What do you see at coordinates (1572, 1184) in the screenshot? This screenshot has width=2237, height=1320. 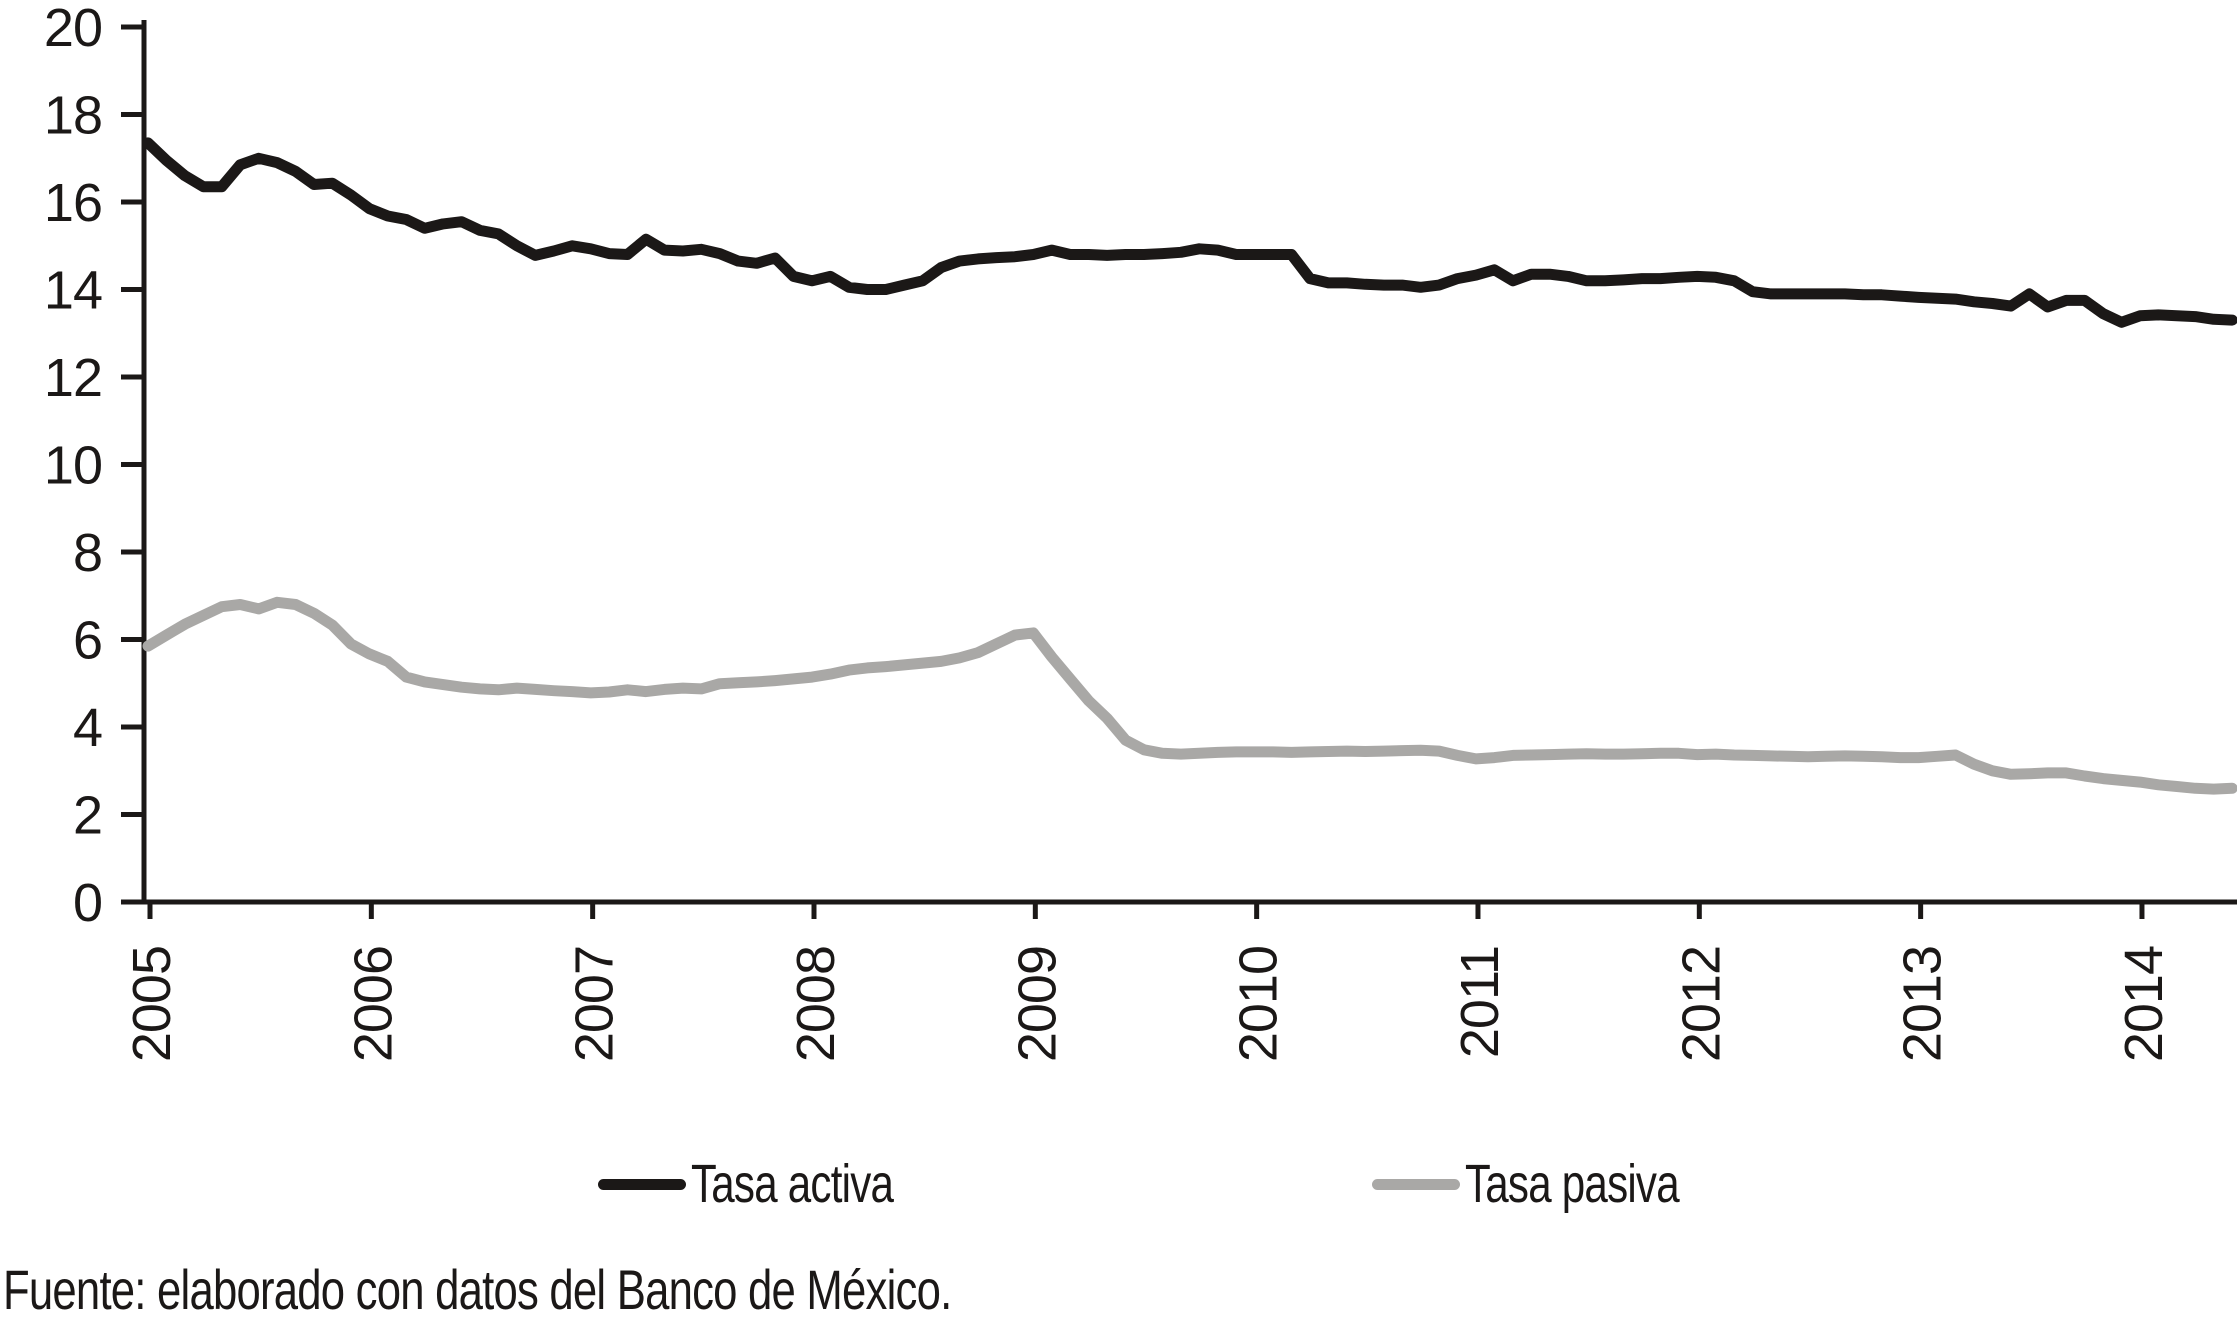 I see `legend-label-tasa-pasiva: Tasa pasiva` at bounding box center [1572, 1184].